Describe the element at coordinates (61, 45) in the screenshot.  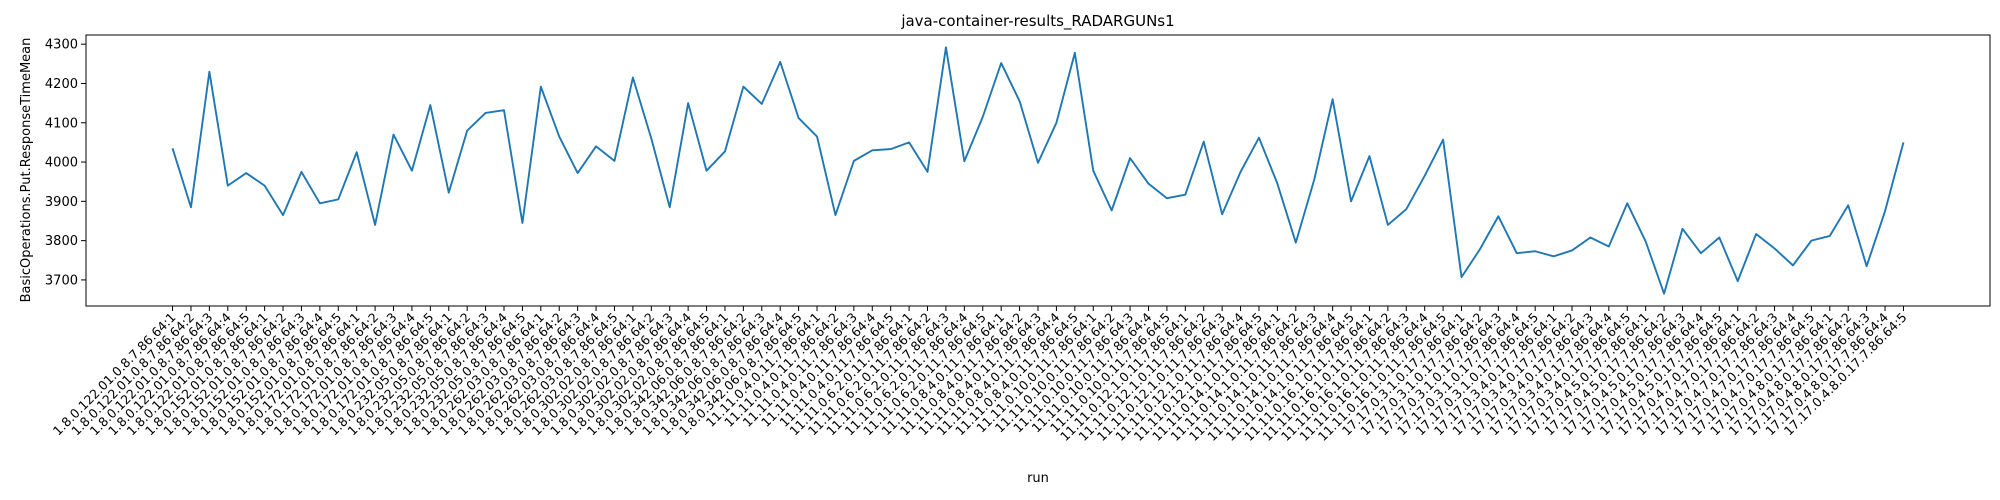
I see `y-tick-label: 4300` at that location.